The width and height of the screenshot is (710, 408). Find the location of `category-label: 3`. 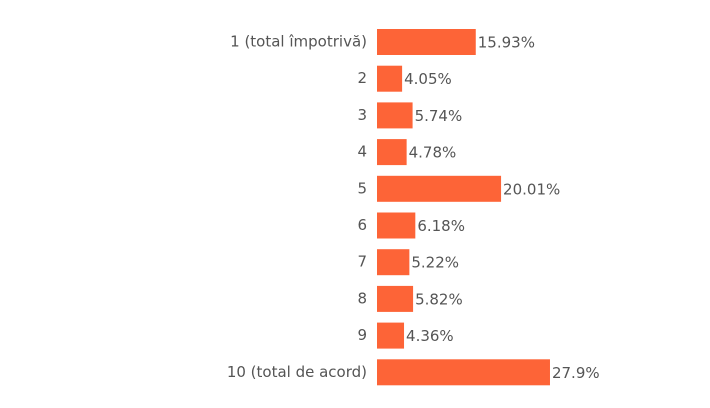

category-label: 3 is located at coordinates (362, 115).